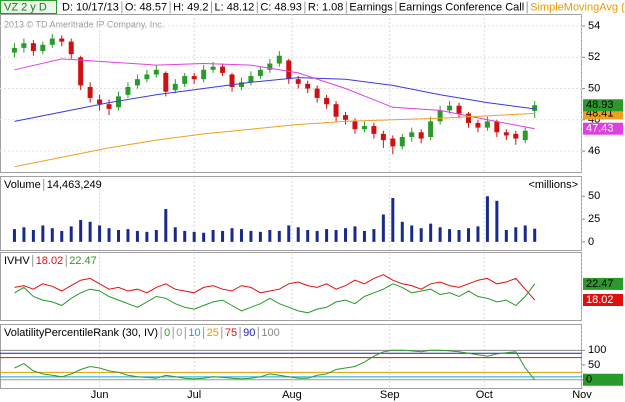 The width and height of the screenshot is (625, 402). Describe the element at coordinates (600, 300) in the screenshot. I see `value-tag: 18.02` at that location.